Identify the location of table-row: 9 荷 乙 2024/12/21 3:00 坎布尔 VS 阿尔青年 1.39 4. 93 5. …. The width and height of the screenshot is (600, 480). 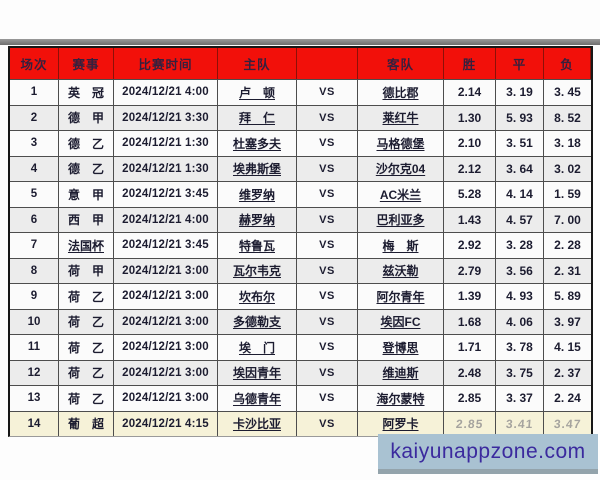
(300, 296).